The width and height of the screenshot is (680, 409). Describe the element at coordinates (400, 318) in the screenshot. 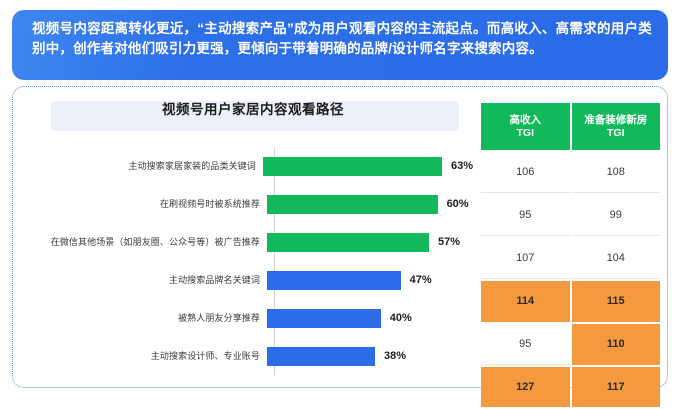

I see `bar-value-label: 40%` at that location.